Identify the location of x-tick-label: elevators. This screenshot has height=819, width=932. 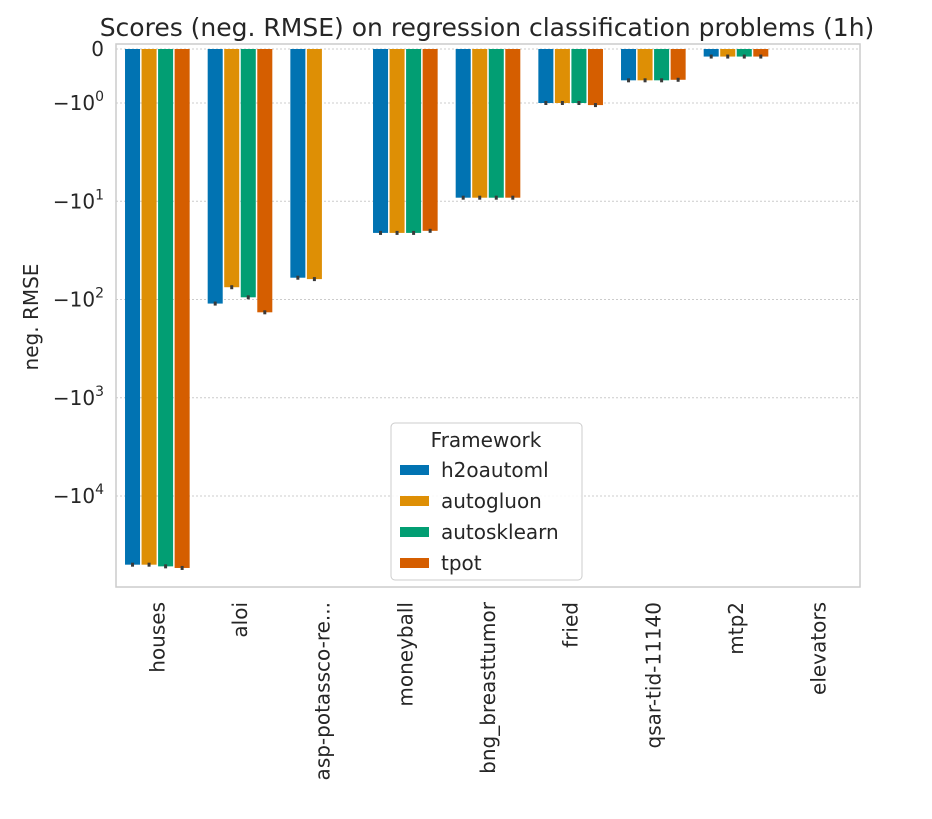
(819, 648).